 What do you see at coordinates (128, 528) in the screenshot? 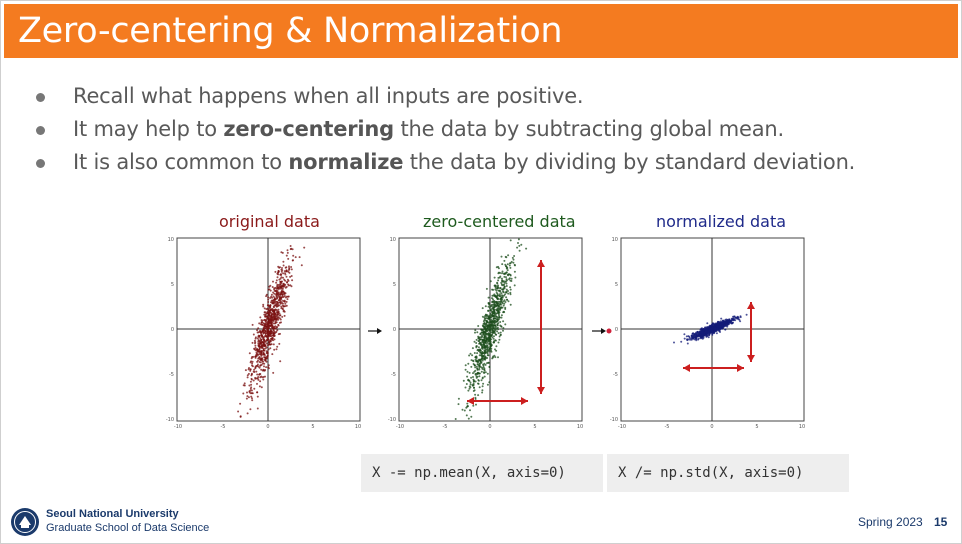
I see `school-name: Graduate School of Data Science` at bounding box center [128, 528].